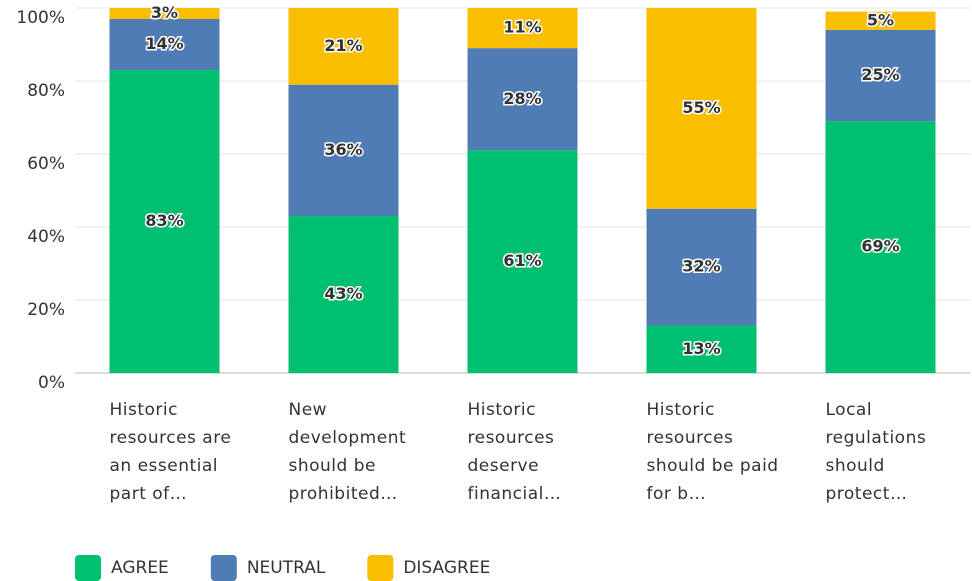 The image size is (972, 581). I want to click on value-label: 43%, so click(343, 293).